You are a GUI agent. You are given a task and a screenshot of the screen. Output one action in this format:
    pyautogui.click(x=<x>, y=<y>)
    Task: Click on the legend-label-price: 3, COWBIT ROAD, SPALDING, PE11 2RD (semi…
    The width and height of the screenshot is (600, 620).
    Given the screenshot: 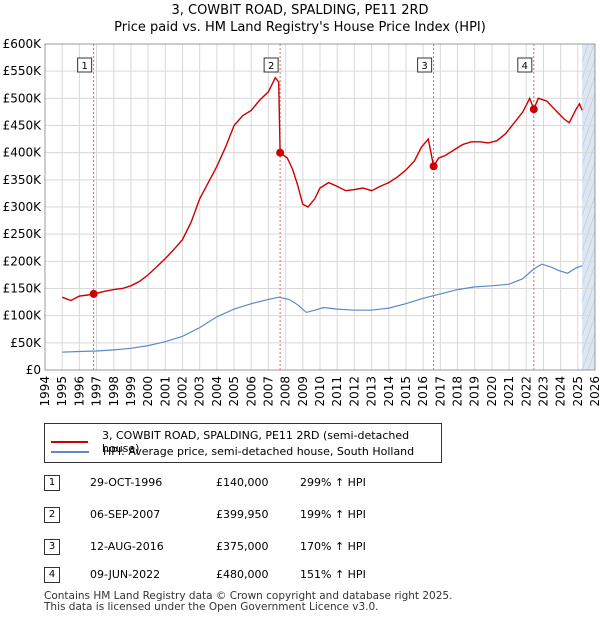 What is the action you would take?
    pyautogui.click(x=256, y=442)
    